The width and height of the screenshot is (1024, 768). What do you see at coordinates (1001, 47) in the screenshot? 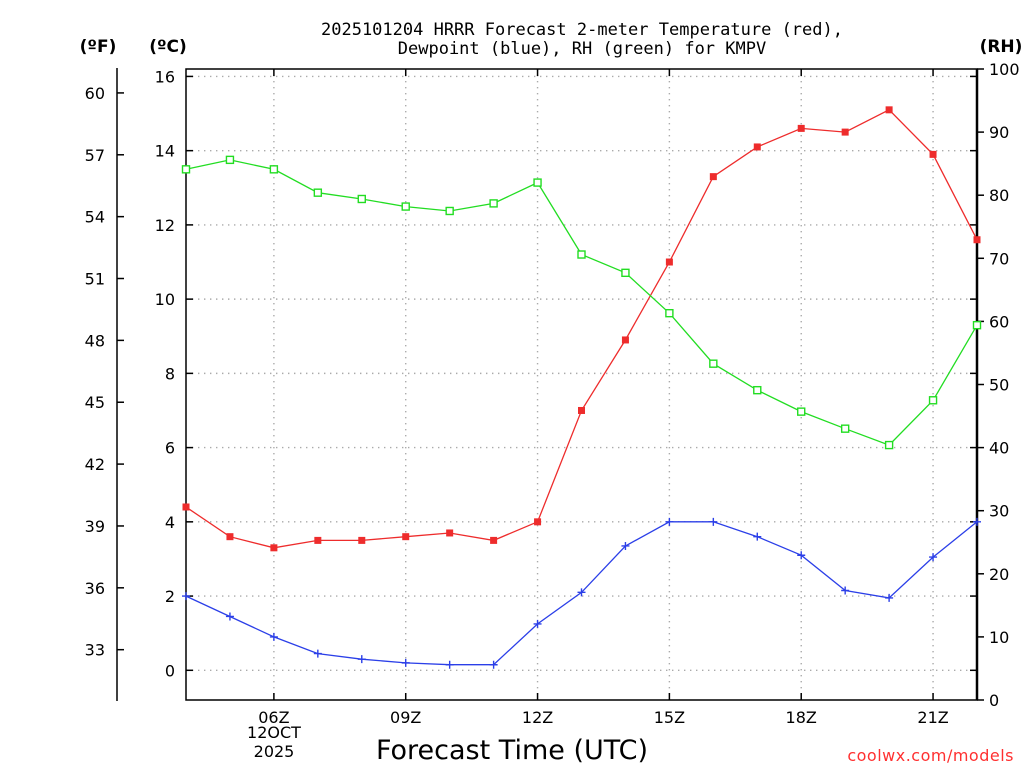
I see `rh-unit-label: (RH)` at bounding box center [1001, 47].